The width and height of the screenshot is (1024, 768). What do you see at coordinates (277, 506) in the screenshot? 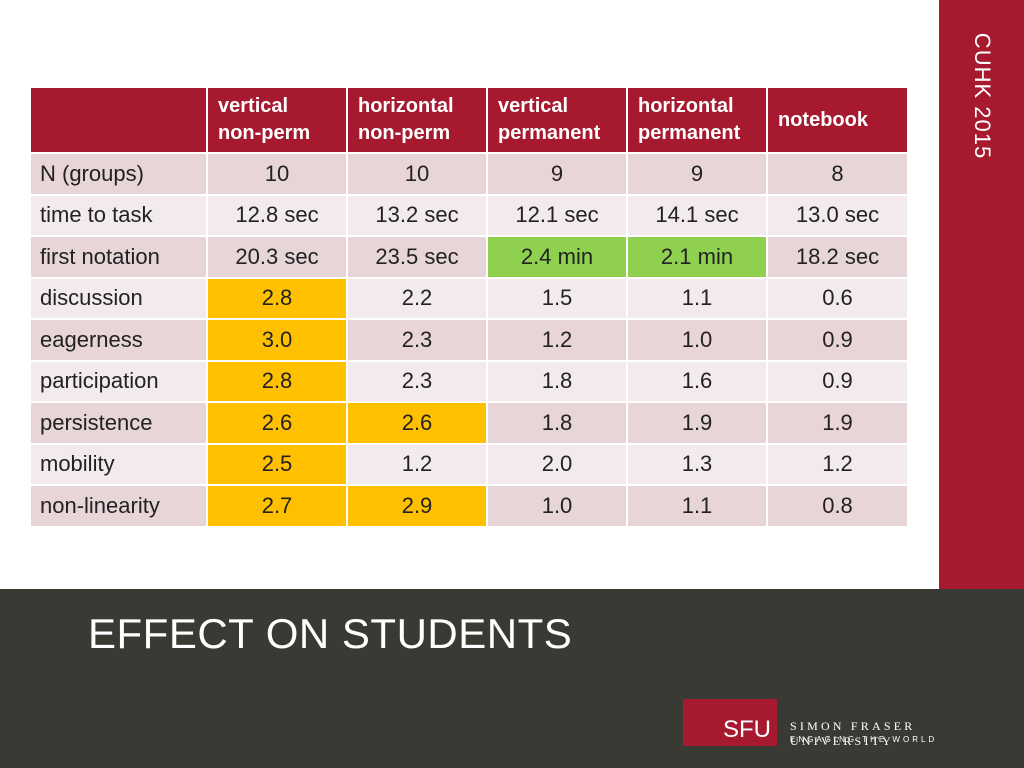
I see `table-cell: 2.7` at bounding box center [277, 506].